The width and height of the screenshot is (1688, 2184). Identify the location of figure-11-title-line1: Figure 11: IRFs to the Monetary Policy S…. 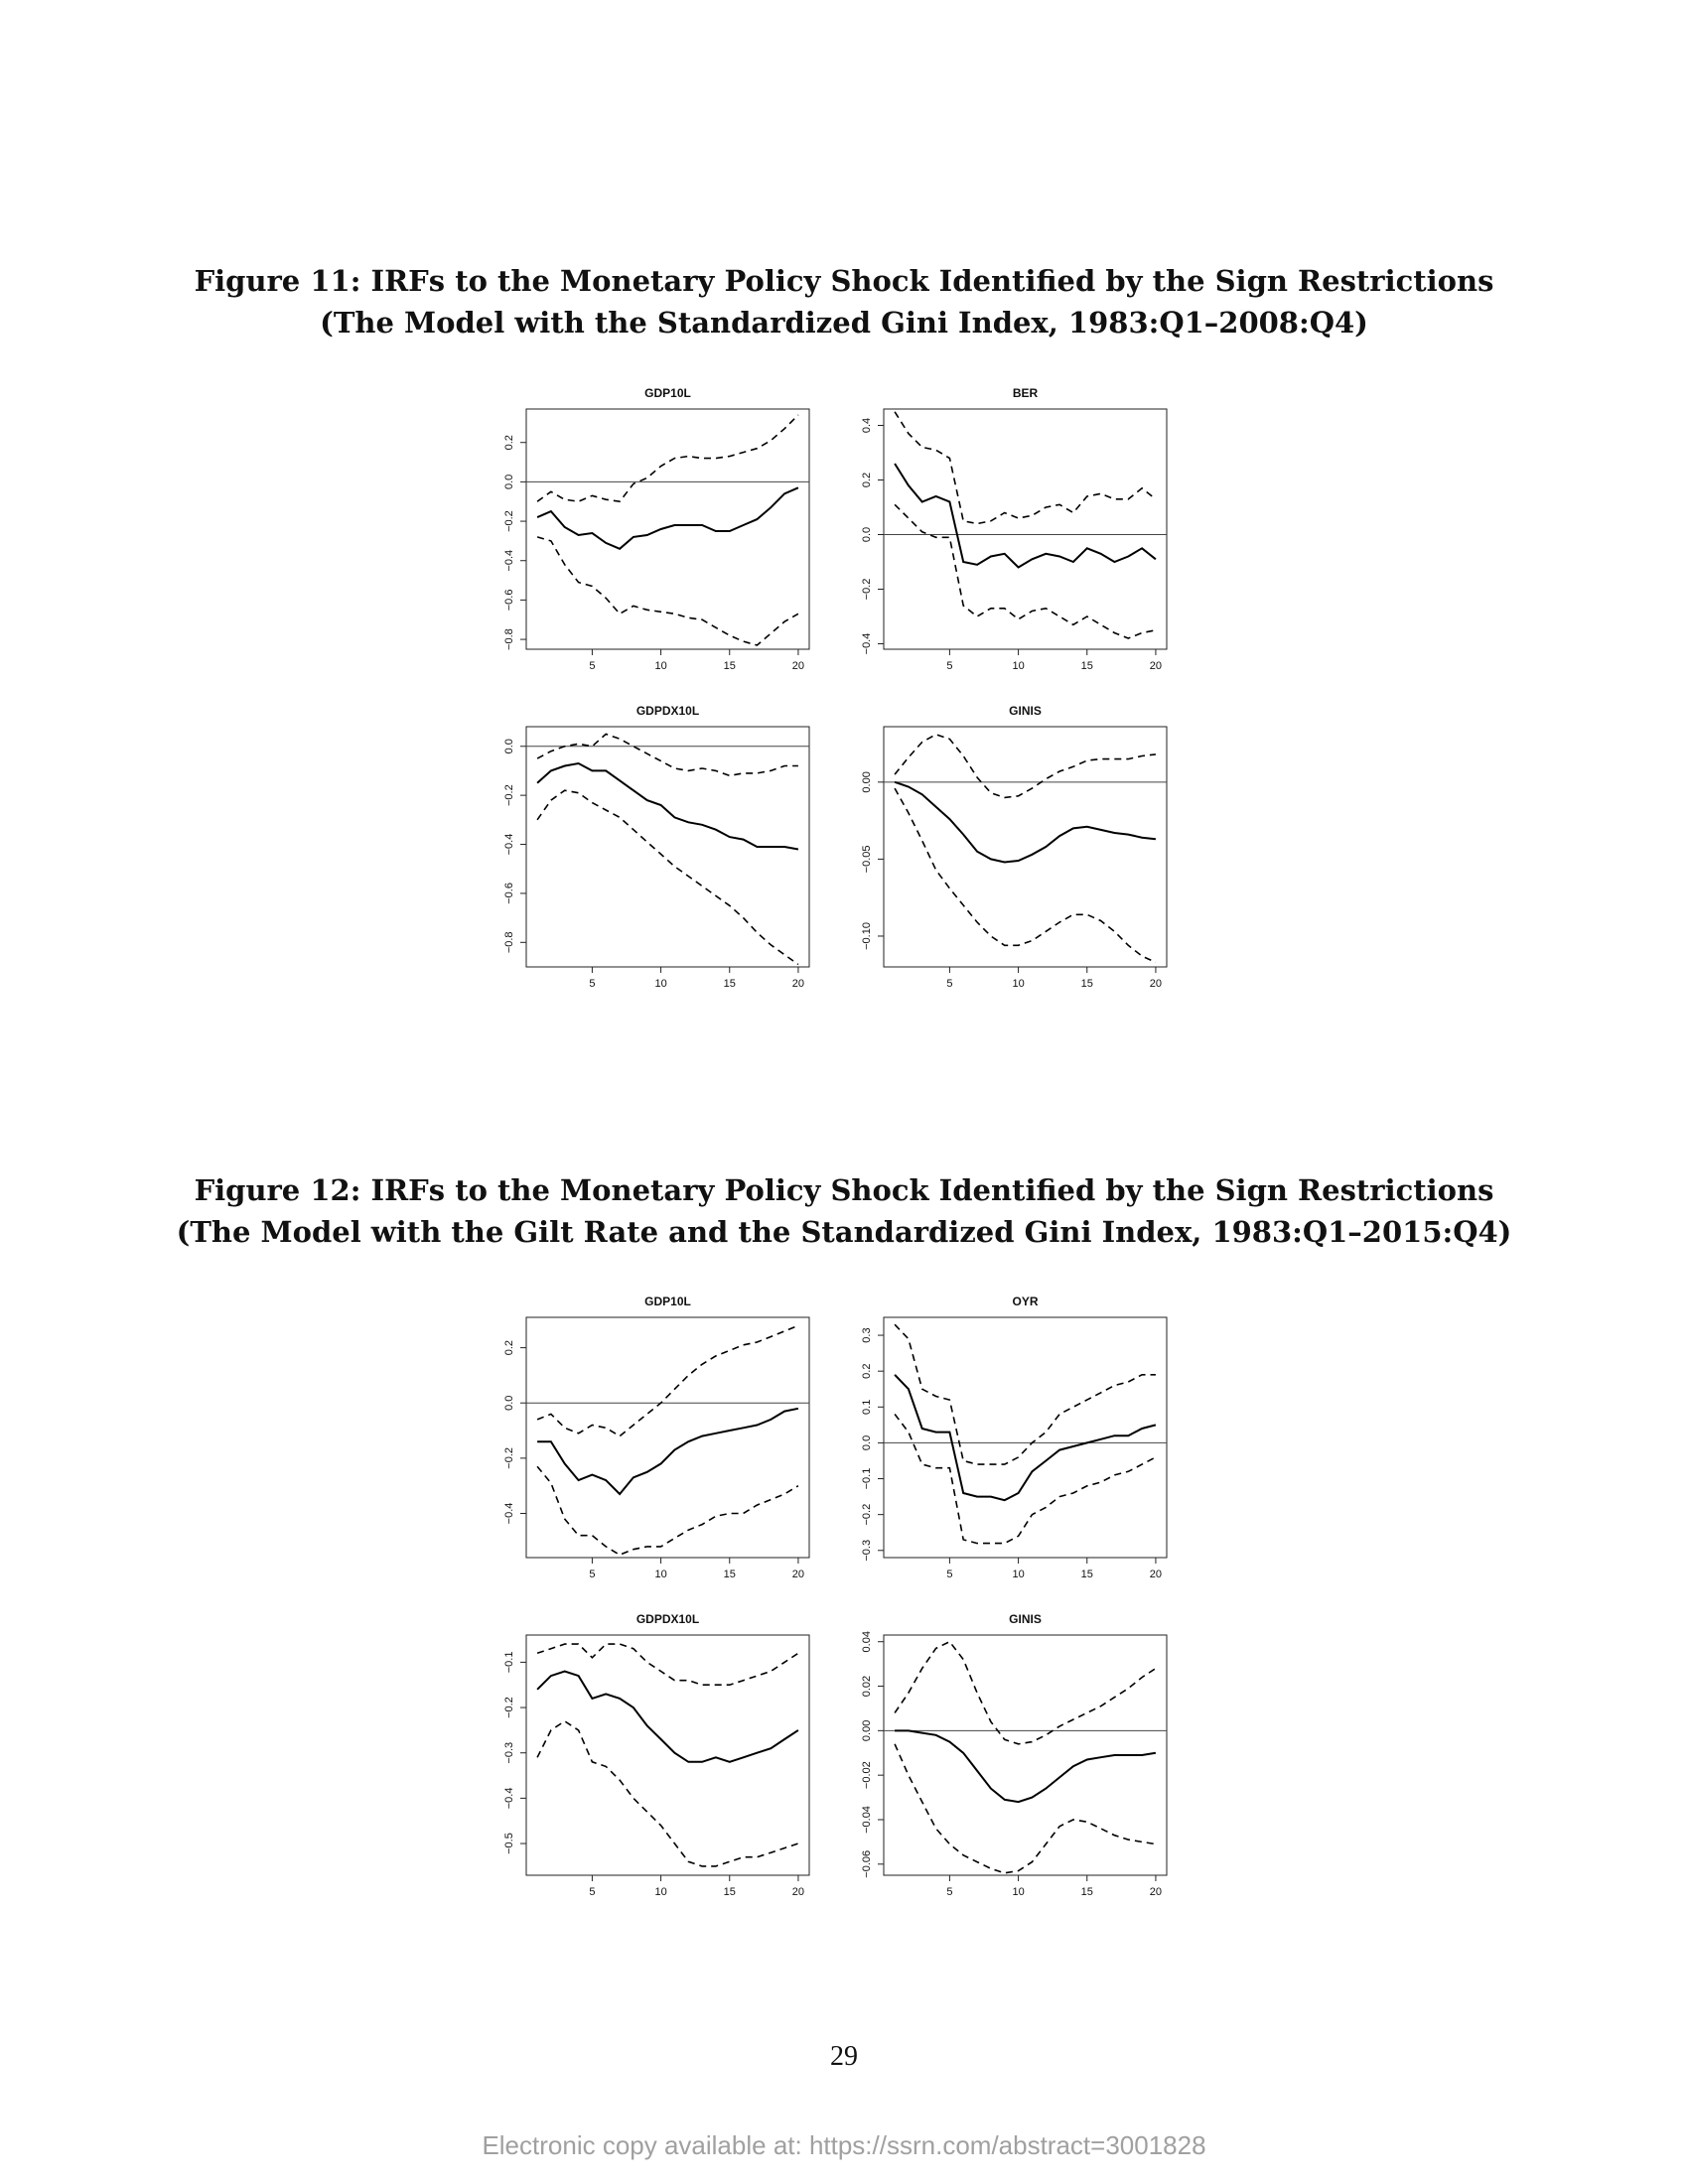
(844, 281).